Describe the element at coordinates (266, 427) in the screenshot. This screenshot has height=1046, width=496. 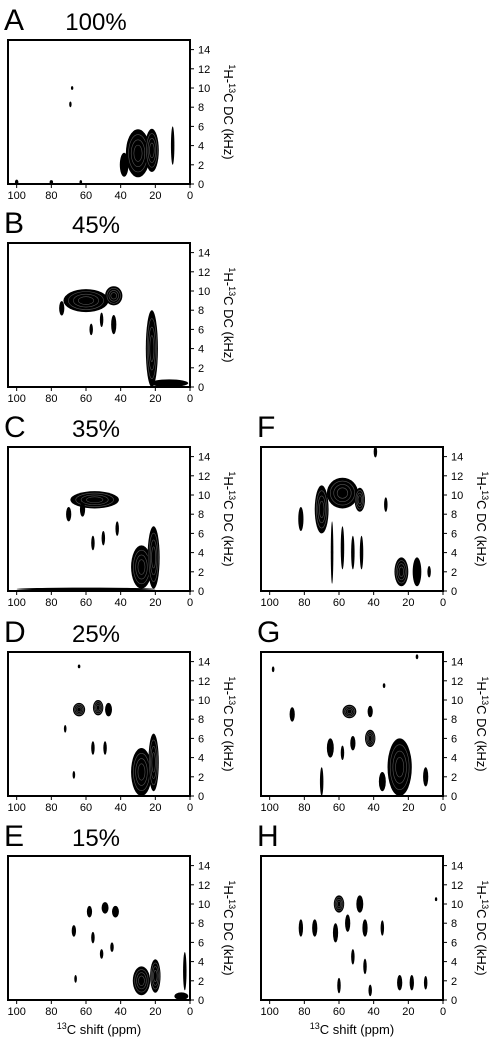
I see `panel-label: F` at that location.